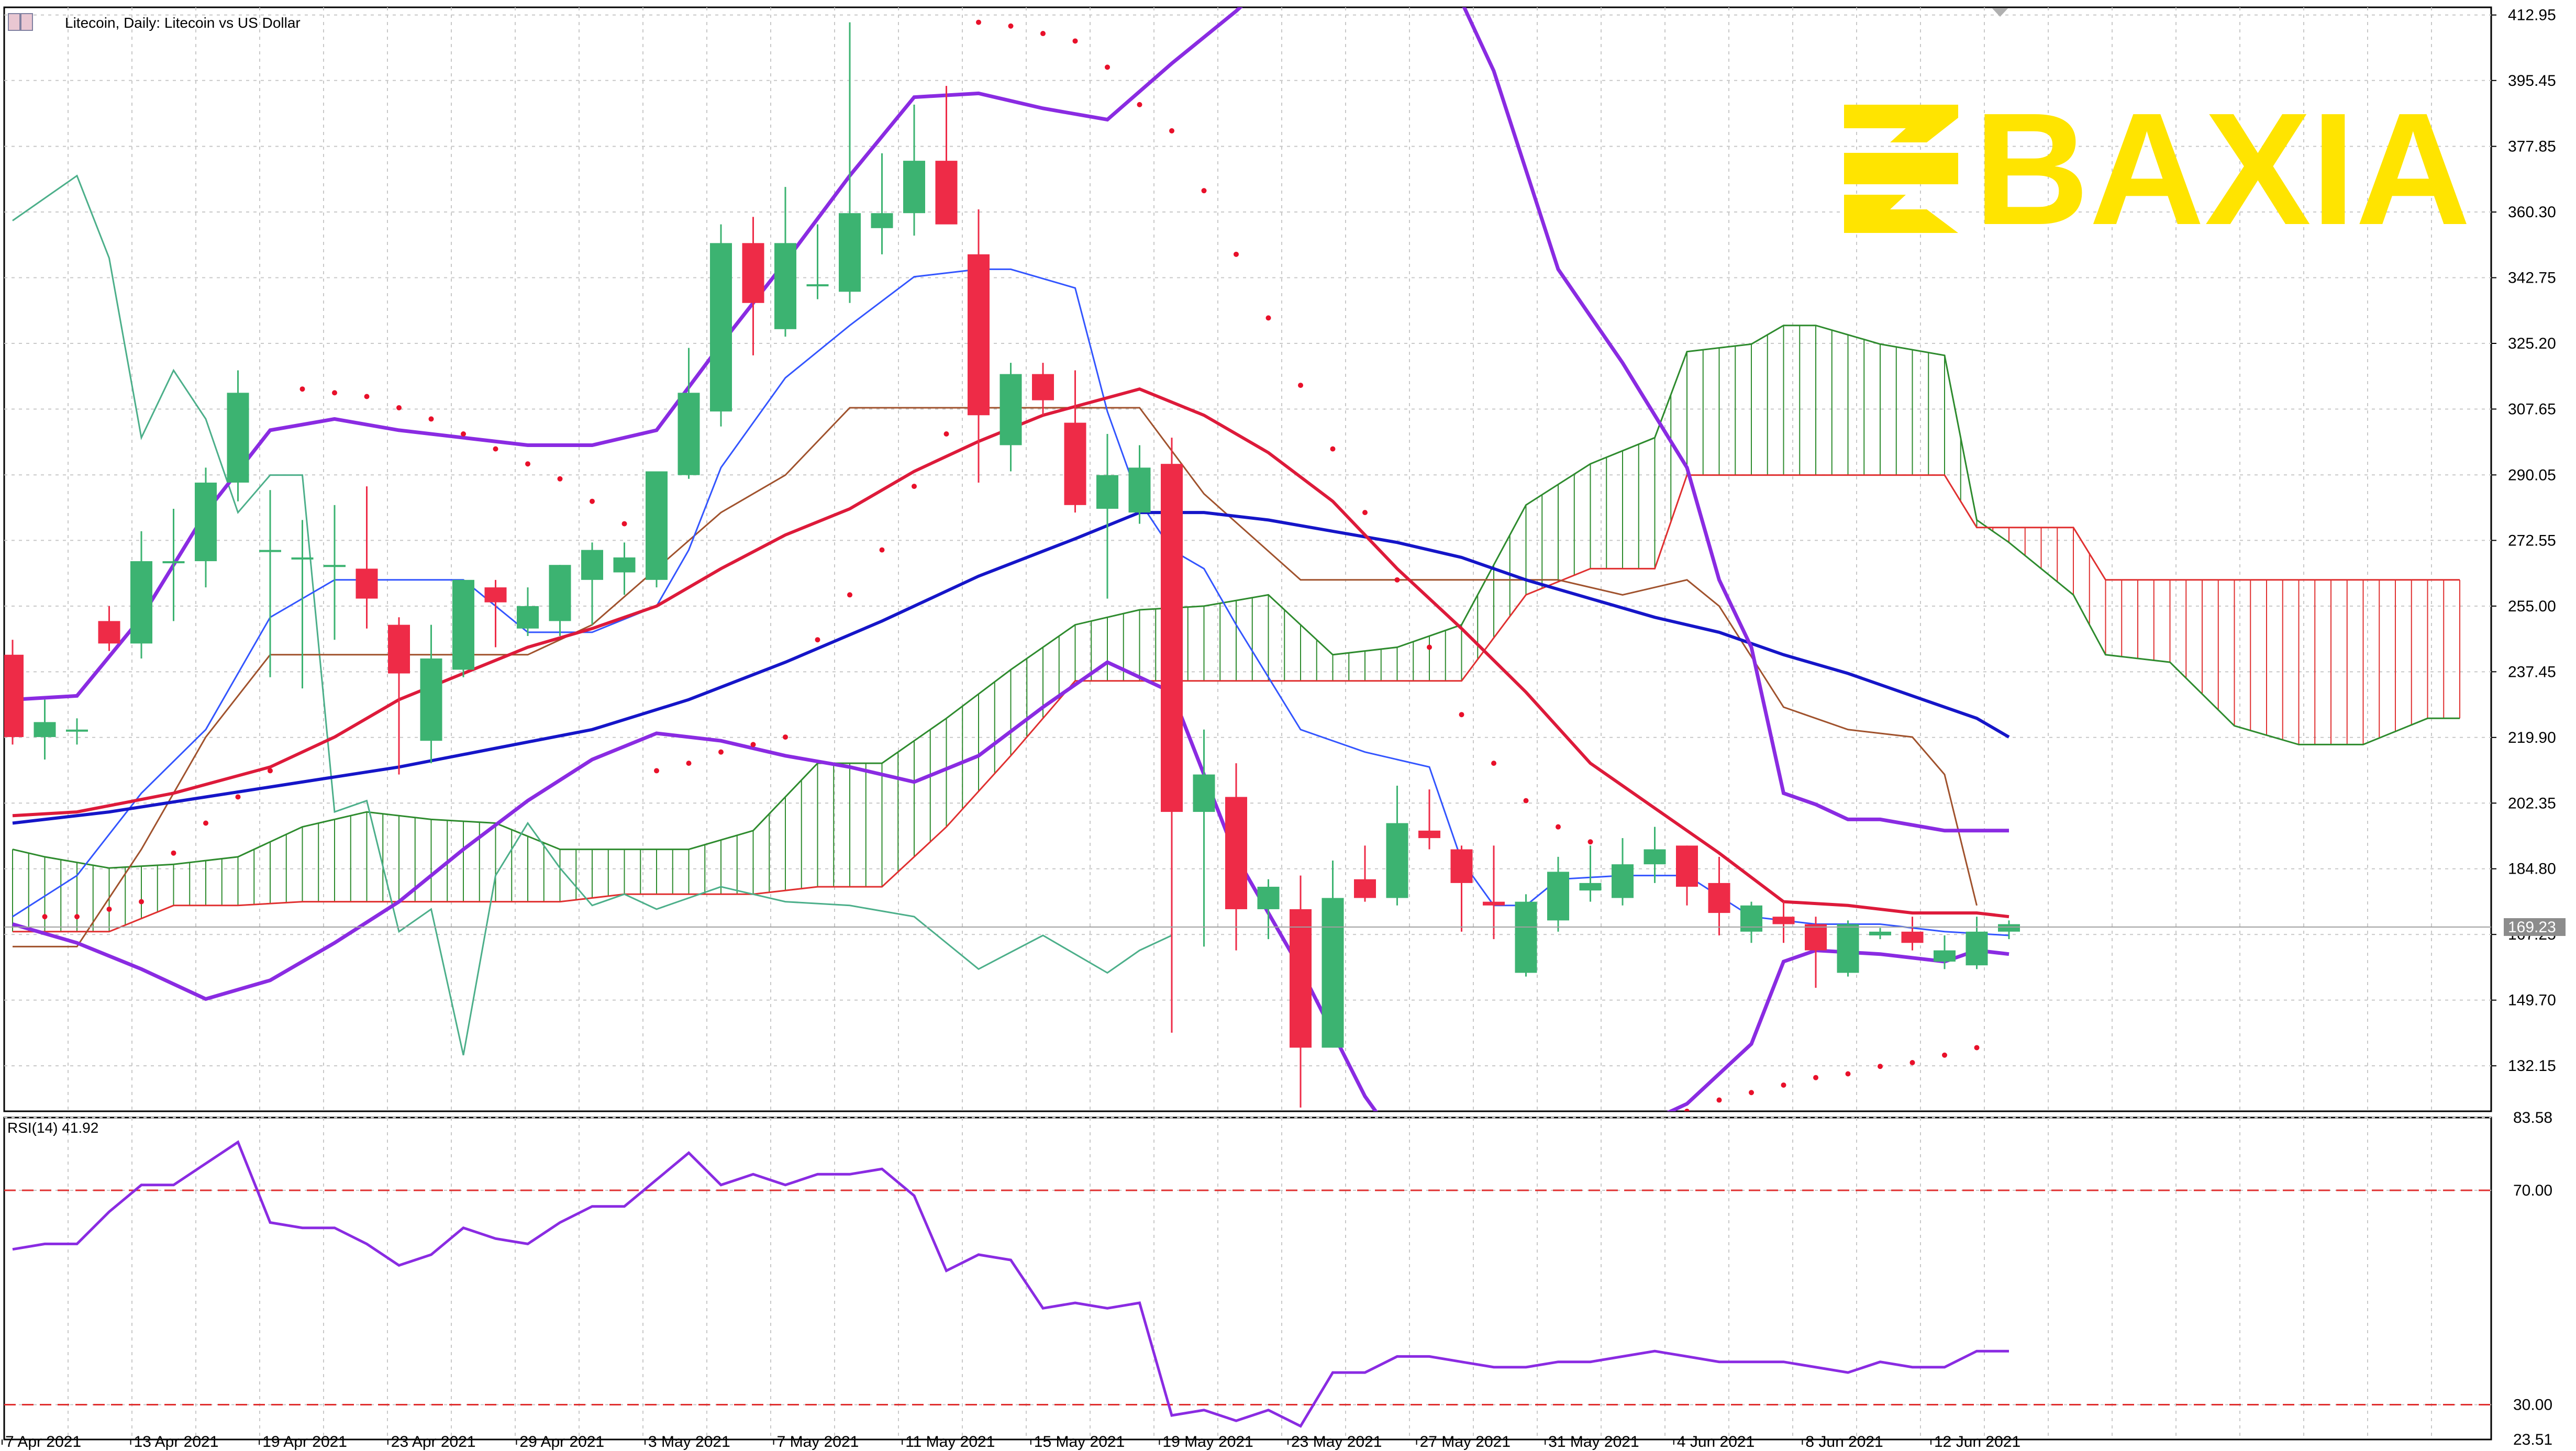 The width and height of the screenshot is (2576, 1451). I want to click on price-tick-label: 272.55, so click(2532, 541).